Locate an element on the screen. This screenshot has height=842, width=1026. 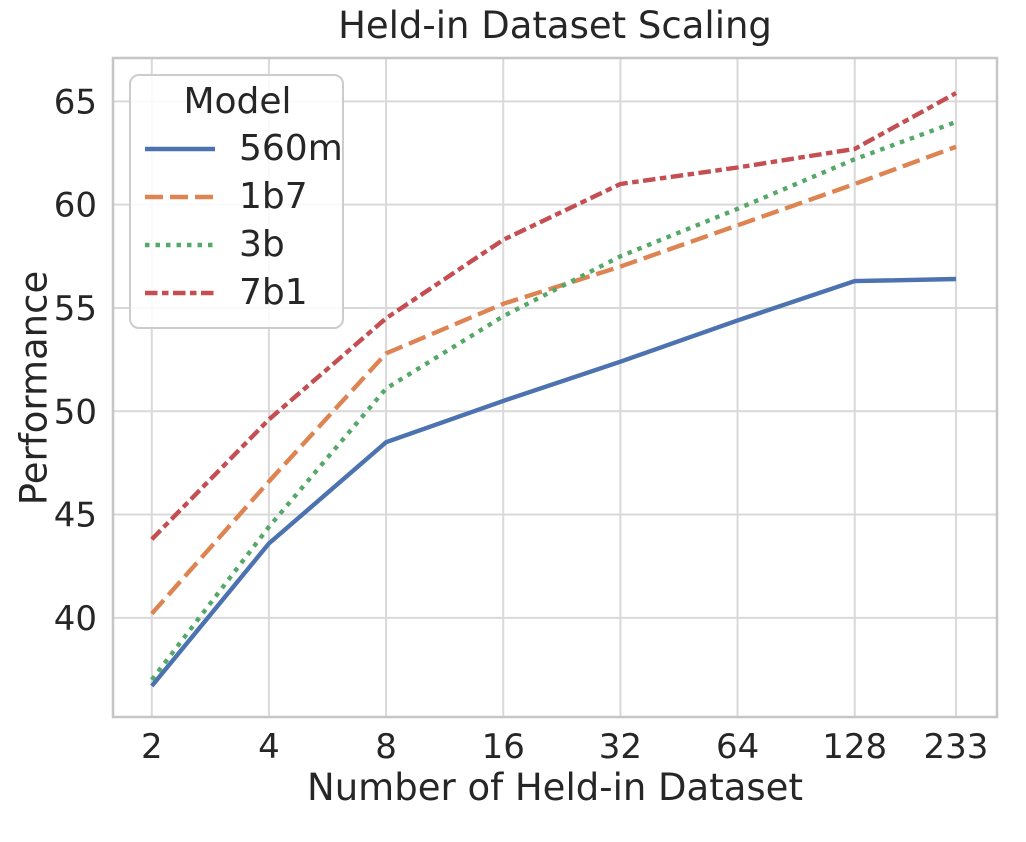
legend-line-sample-solid is located at coordinates (180, 149).